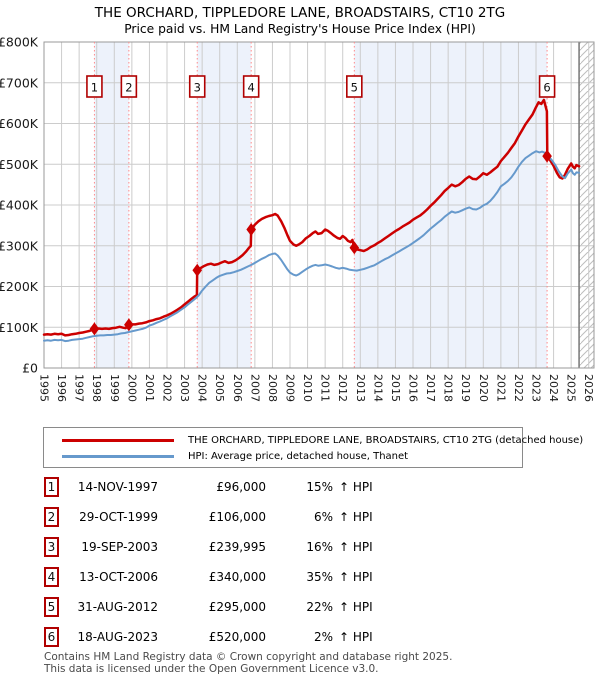 Image resolution: width=600 pixels, height=680 pixels. What do you see at coordinates (319, 577) in the screenshot?
I see `sale-hpi-percent: 35%` at bounding box center [319, 577].